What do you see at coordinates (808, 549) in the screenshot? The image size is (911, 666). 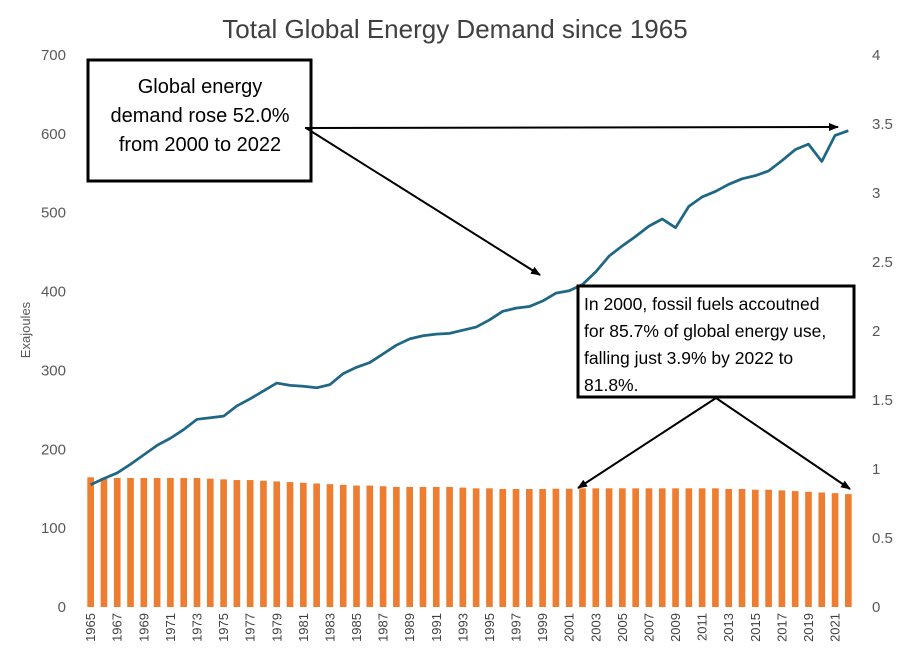 I see `bar-2019` at bounding box center [808, 549].